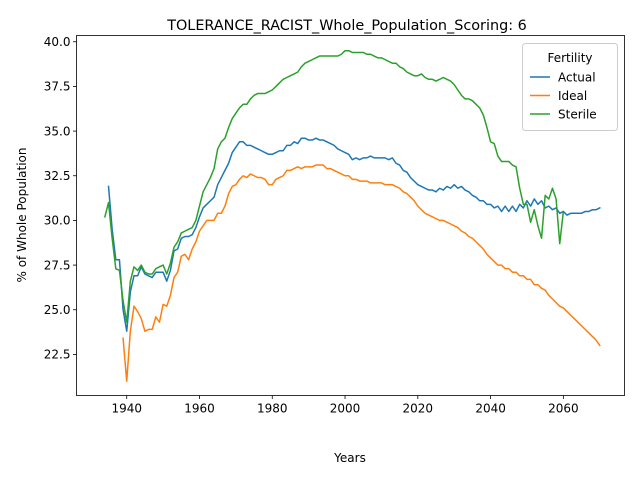  Describe the element at coordinates (345, 409) in the screenshot. I see `x-tick-label: 2000` at that location.